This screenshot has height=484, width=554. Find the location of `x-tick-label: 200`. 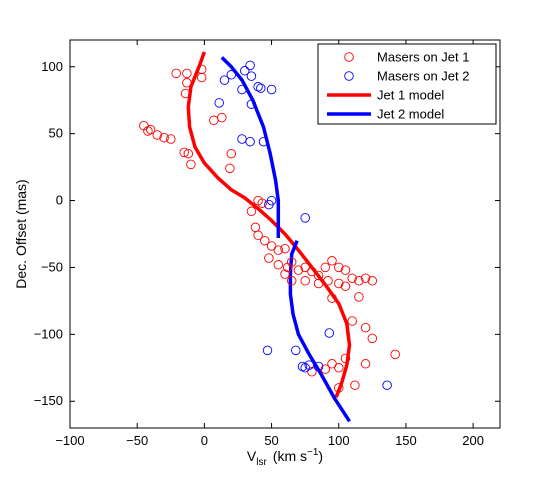

x-tick-label: 200 is located at coordinates (473, 440).